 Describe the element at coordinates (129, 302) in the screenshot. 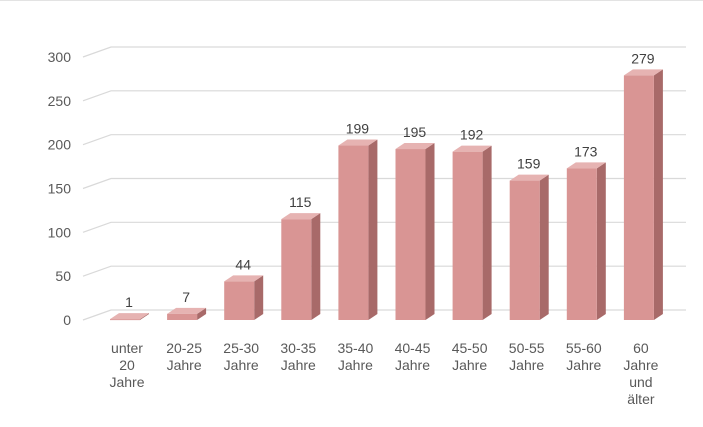

I see `data-label: 1` at that location.